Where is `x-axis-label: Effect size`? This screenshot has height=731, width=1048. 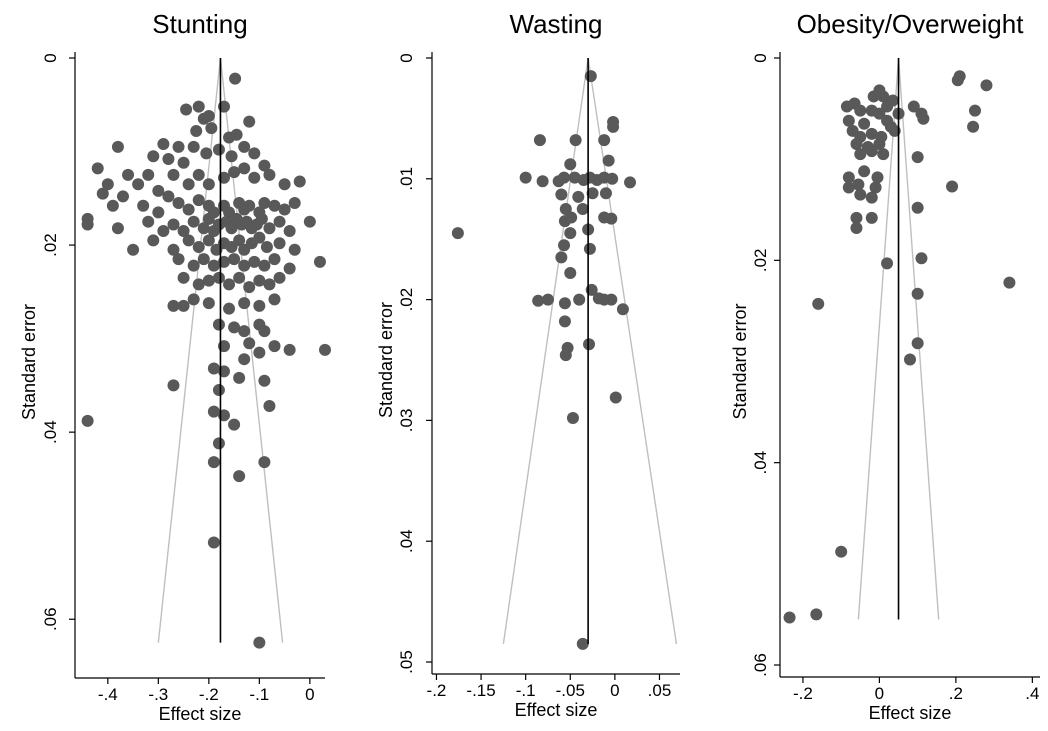
x-axis-label: Effect size is located at coordinates (910, 713).